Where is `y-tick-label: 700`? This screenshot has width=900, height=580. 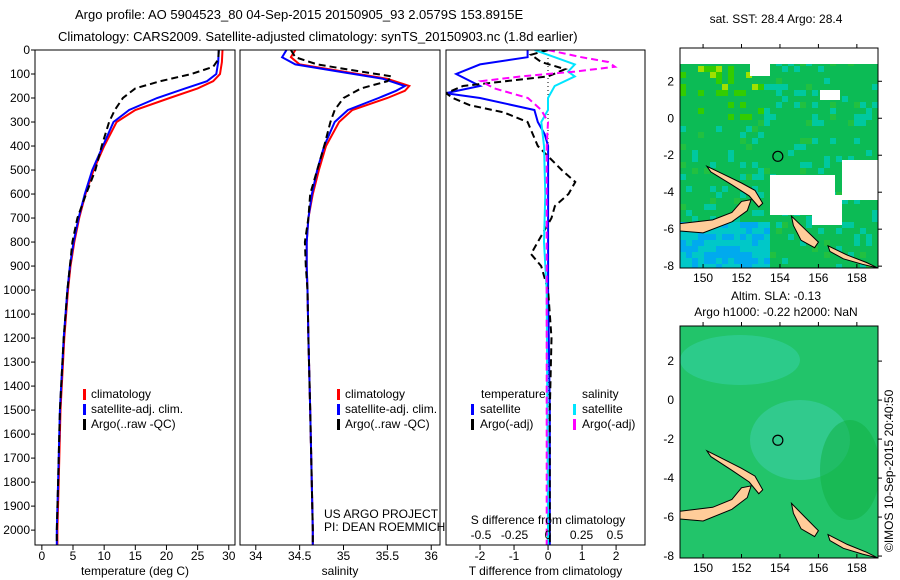
y-tick-label: 700 is located at coordinates (20, 218).